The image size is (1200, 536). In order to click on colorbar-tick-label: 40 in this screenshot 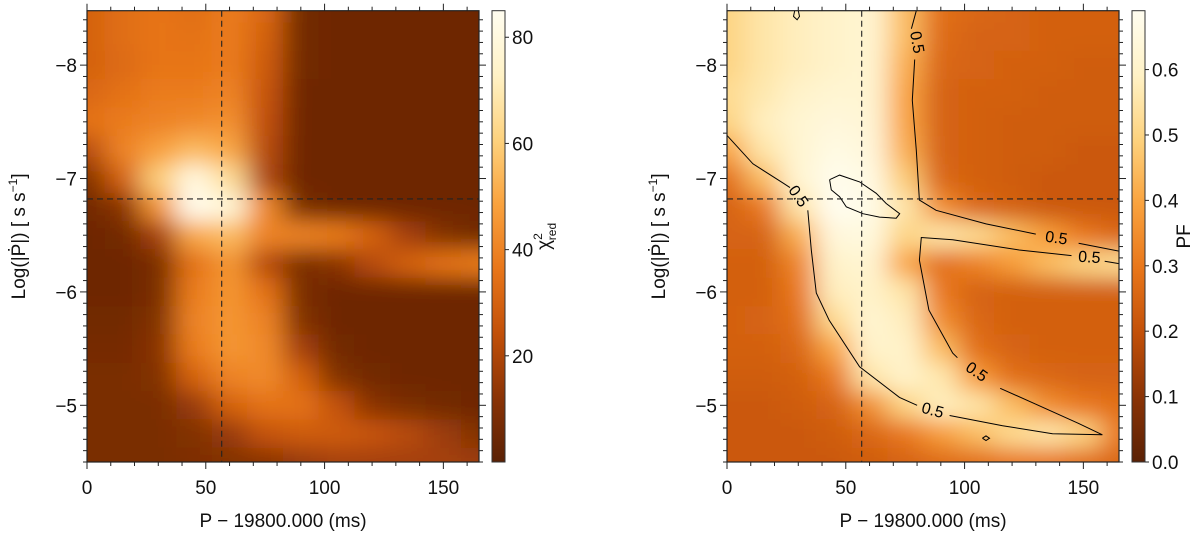, I will do `click(522, 251)`.